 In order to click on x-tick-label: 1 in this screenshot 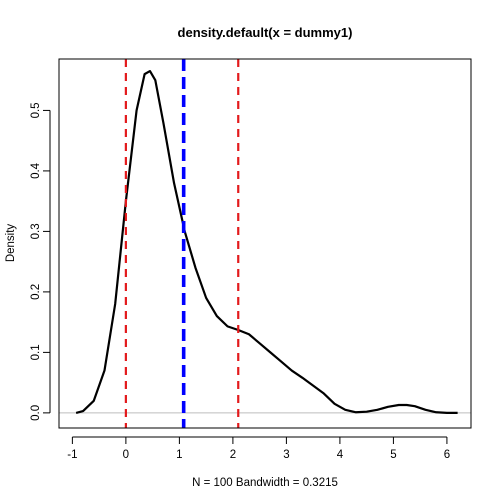, I will do `click(179, 455)`.